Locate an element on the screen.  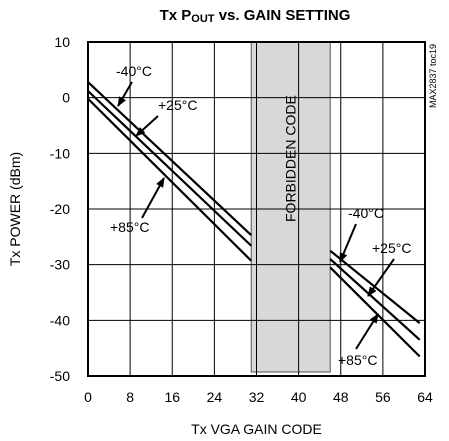
x-tick-label: 16 is located at coordinates (172, 397).